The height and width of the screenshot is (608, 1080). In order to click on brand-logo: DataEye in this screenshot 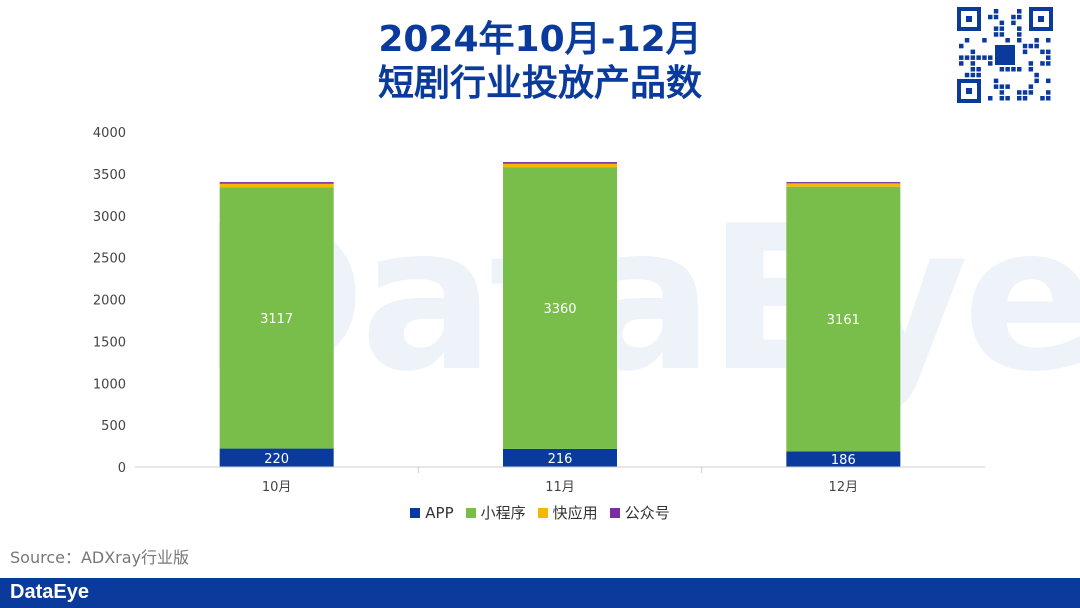, I will do `click(49, 592)`.